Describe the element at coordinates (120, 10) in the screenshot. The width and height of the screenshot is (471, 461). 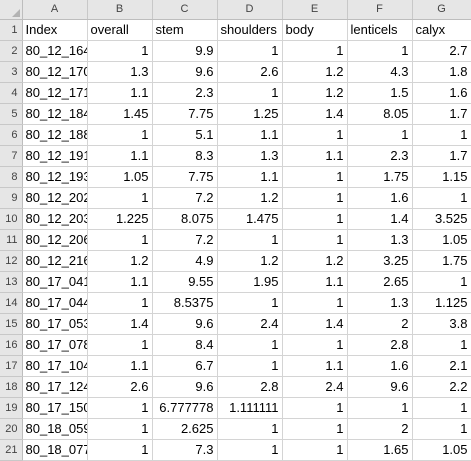
I see `column-header-b: B` at that location.